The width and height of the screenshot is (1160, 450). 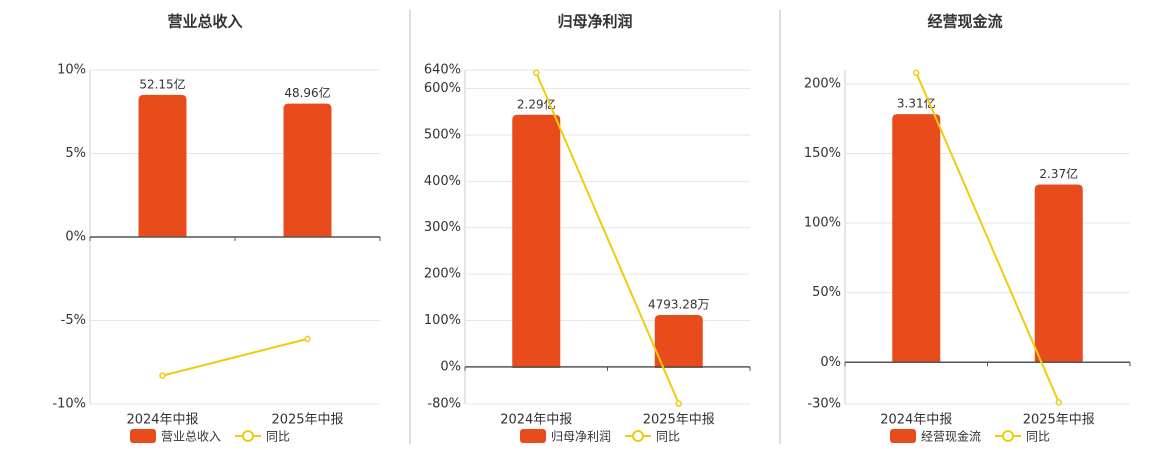 What do you see at coordinates (162, 83) in the screenshot?
I see `value-label: 52.15亿` at bounding box center [162, 83].